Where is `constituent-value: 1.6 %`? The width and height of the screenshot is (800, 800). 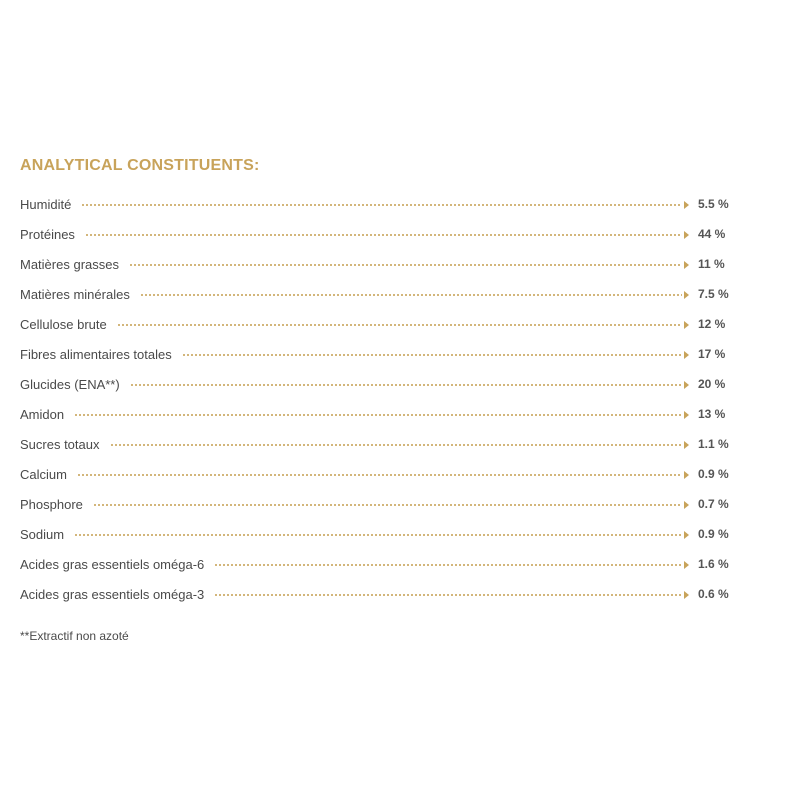 constituent-value: 1.6 % is located at coordinates (713, 564).